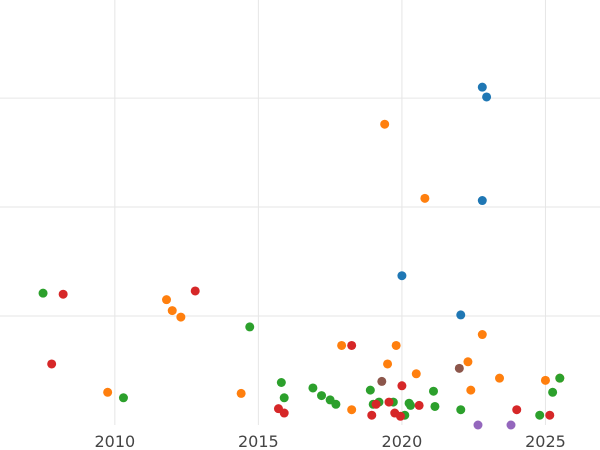  Describe the element at coordinates (329, 441) in the screenshot. I see `x-tick-labels: 2010 2015 2020 2025` at that location.